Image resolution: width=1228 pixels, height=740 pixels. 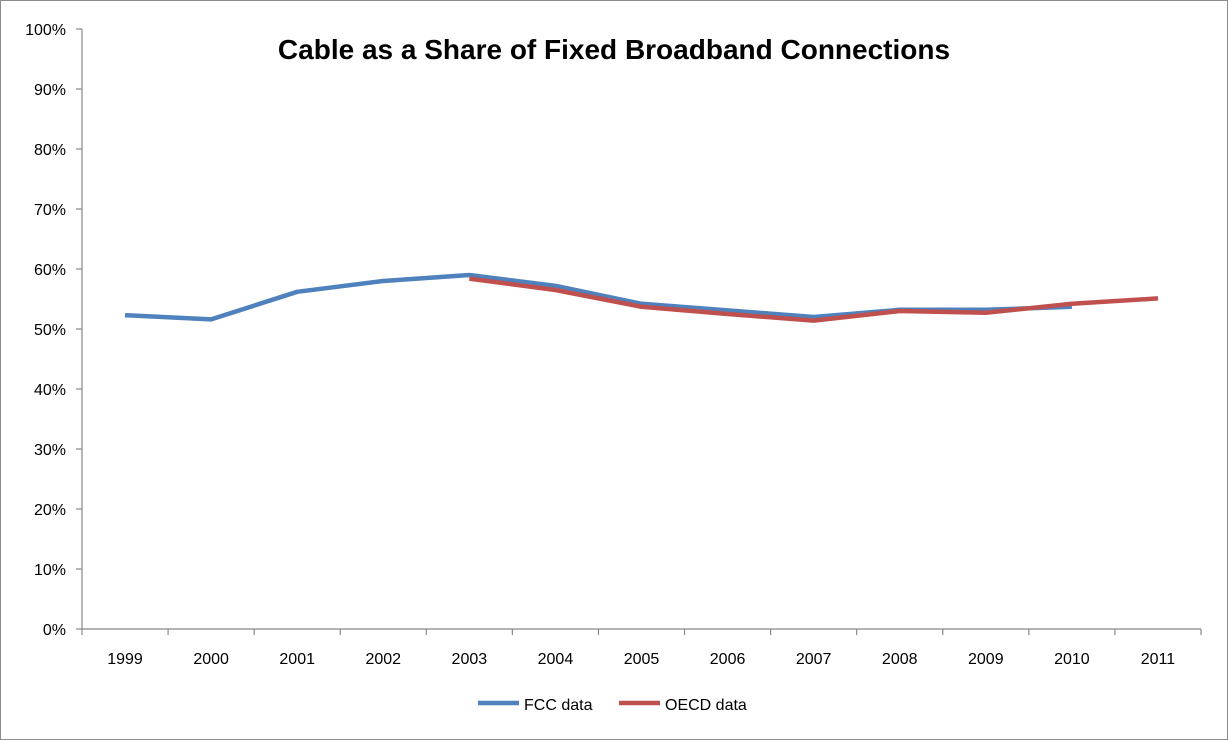 I want to click on x-tick-label: 1999, so click(x=125, y=659).